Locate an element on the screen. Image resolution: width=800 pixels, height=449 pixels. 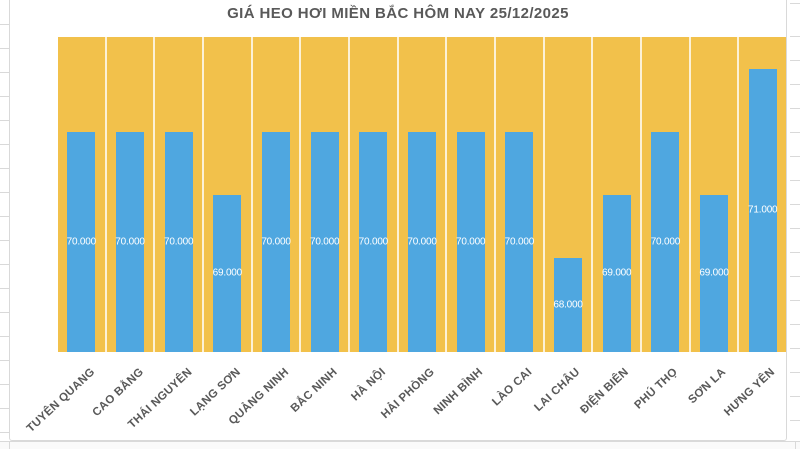
x-axis-label: PHÚ THỌ is located at coordinates (656, 389).